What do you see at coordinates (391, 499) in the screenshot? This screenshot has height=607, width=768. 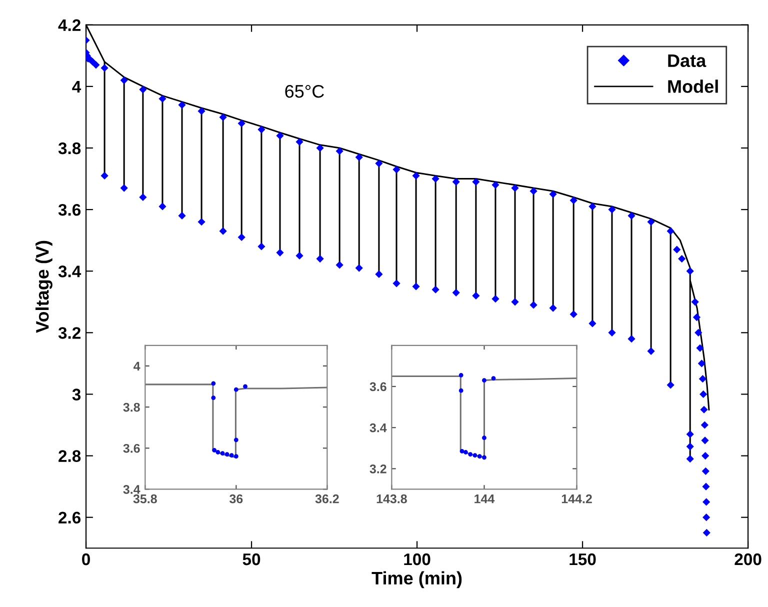 I see `x-tick-label: 143.8` at bounding box center [391, 499].